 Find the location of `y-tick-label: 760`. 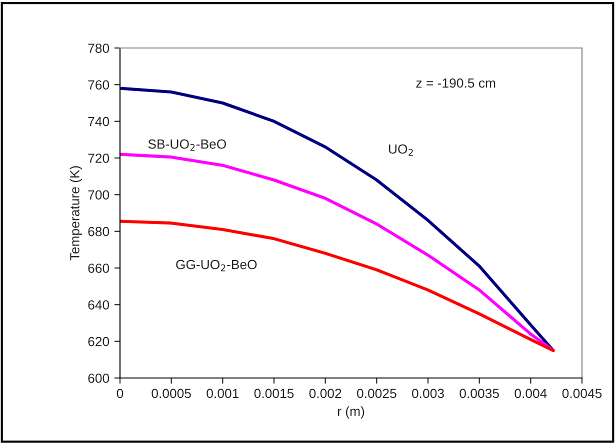

y-tick-label: 760 is located at coordinates (99, 85).